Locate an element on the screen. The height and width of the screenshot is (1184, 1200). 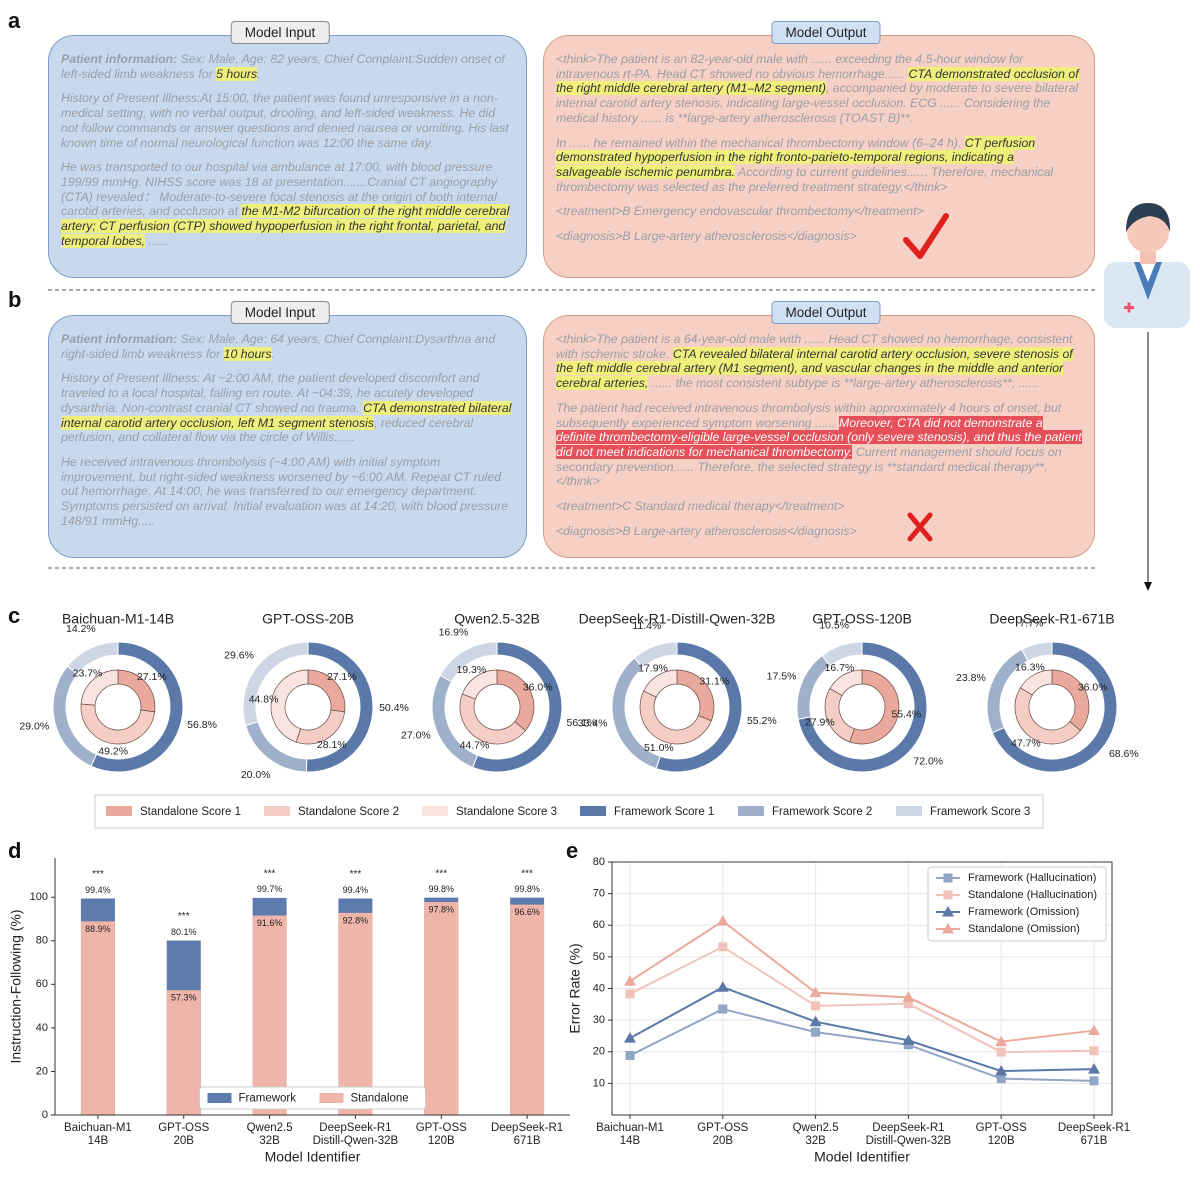
x-tick-label-line: 20B is located at coordinates (723, 1141).